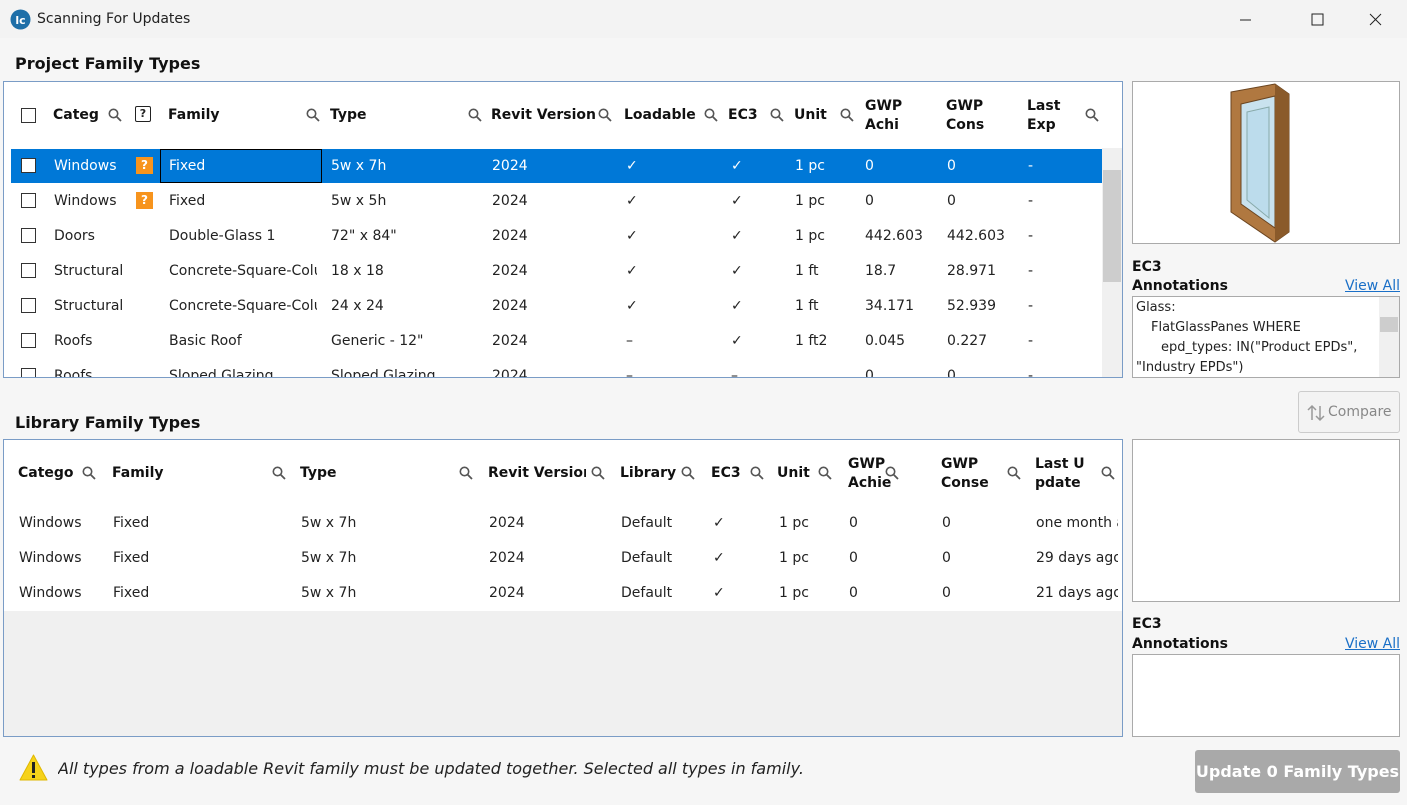 Image resolution: width=1407 pixels, height=805 pixels. Describe the element at coordinates (221, 373) in the screenshot. I see `cell: Sloped Glazing` at that location.